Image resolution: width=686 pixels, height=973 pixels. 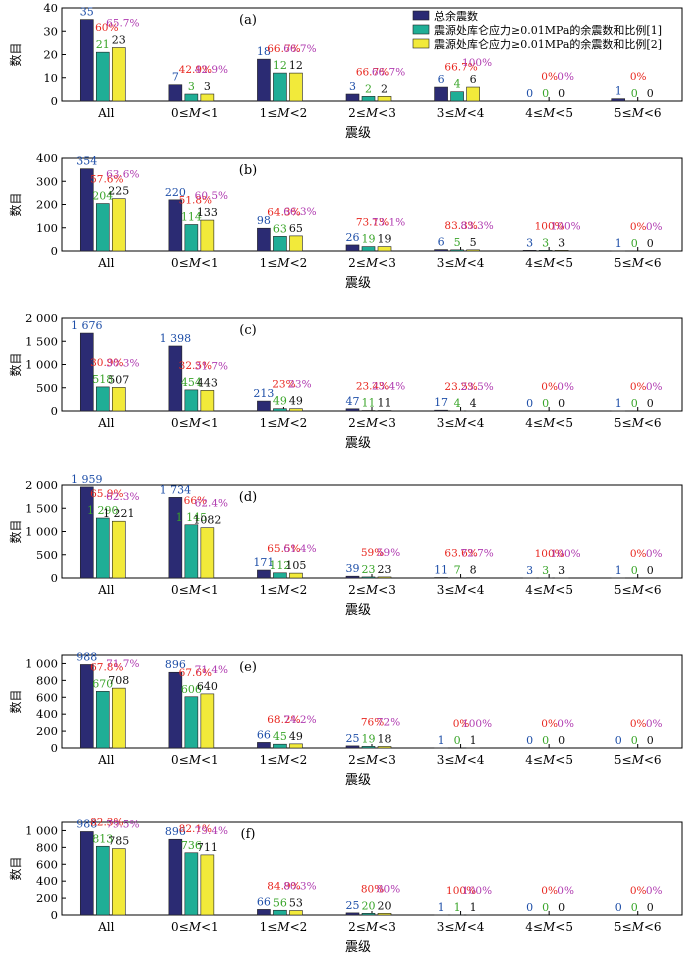 I want to click on data-label-series-0: 988, so click(x=86, y=656).